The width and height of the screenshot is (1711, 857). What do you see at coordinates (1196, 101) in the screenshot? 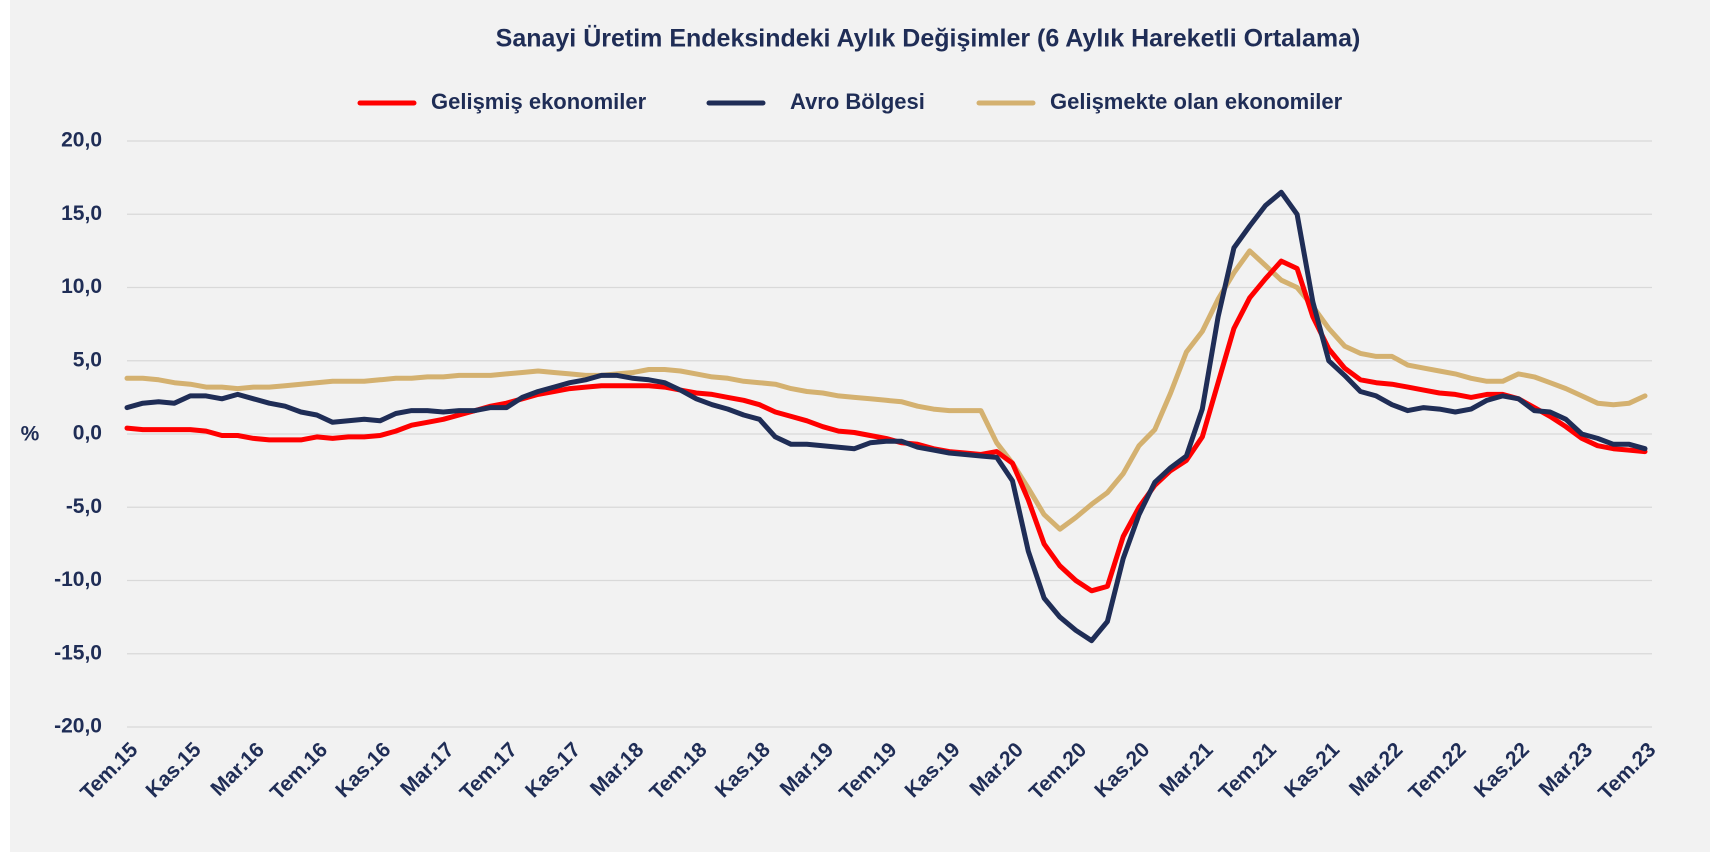
I see `legend-label: Gelişmekte olan ekonomiler` at bounding box center [1196, 101].